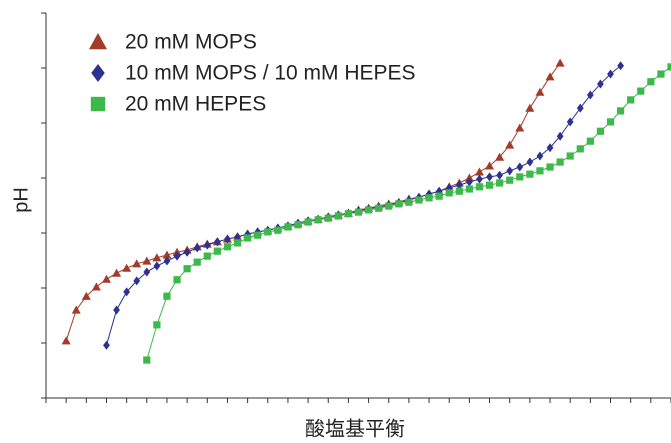  Describe the element at coordinates (21, 200) in the screenshot. I see `y-axis-label: pH` at that location.